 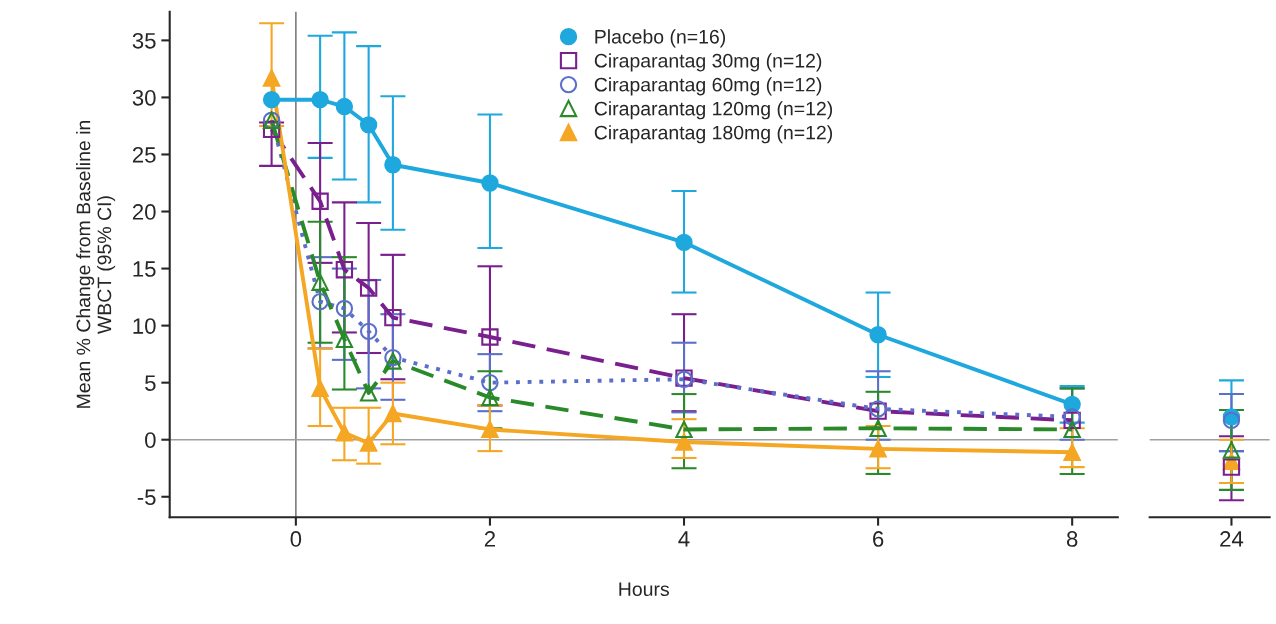 What do you see at coordinates (644, 589) in the screenshot?
I see `x-axis-title: Hours` at bounding box center [644, 589].